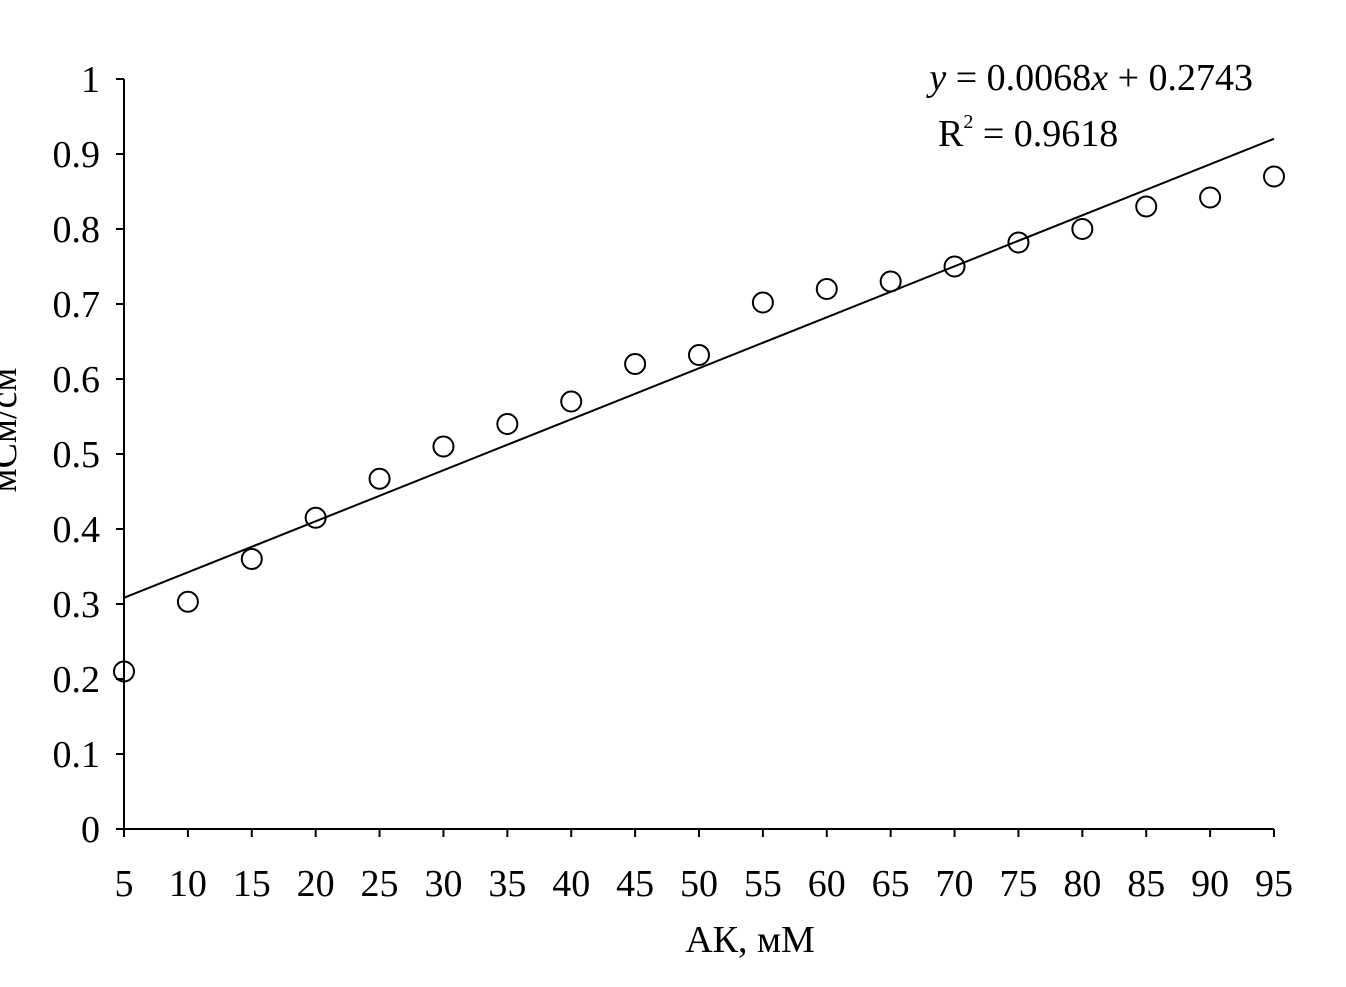 This screenshot has width=1346, height=987. What do you see at coordinates (635, 884) in the screenshot?
I see `x-tick-label: 45` at bounding box center [635, 884].